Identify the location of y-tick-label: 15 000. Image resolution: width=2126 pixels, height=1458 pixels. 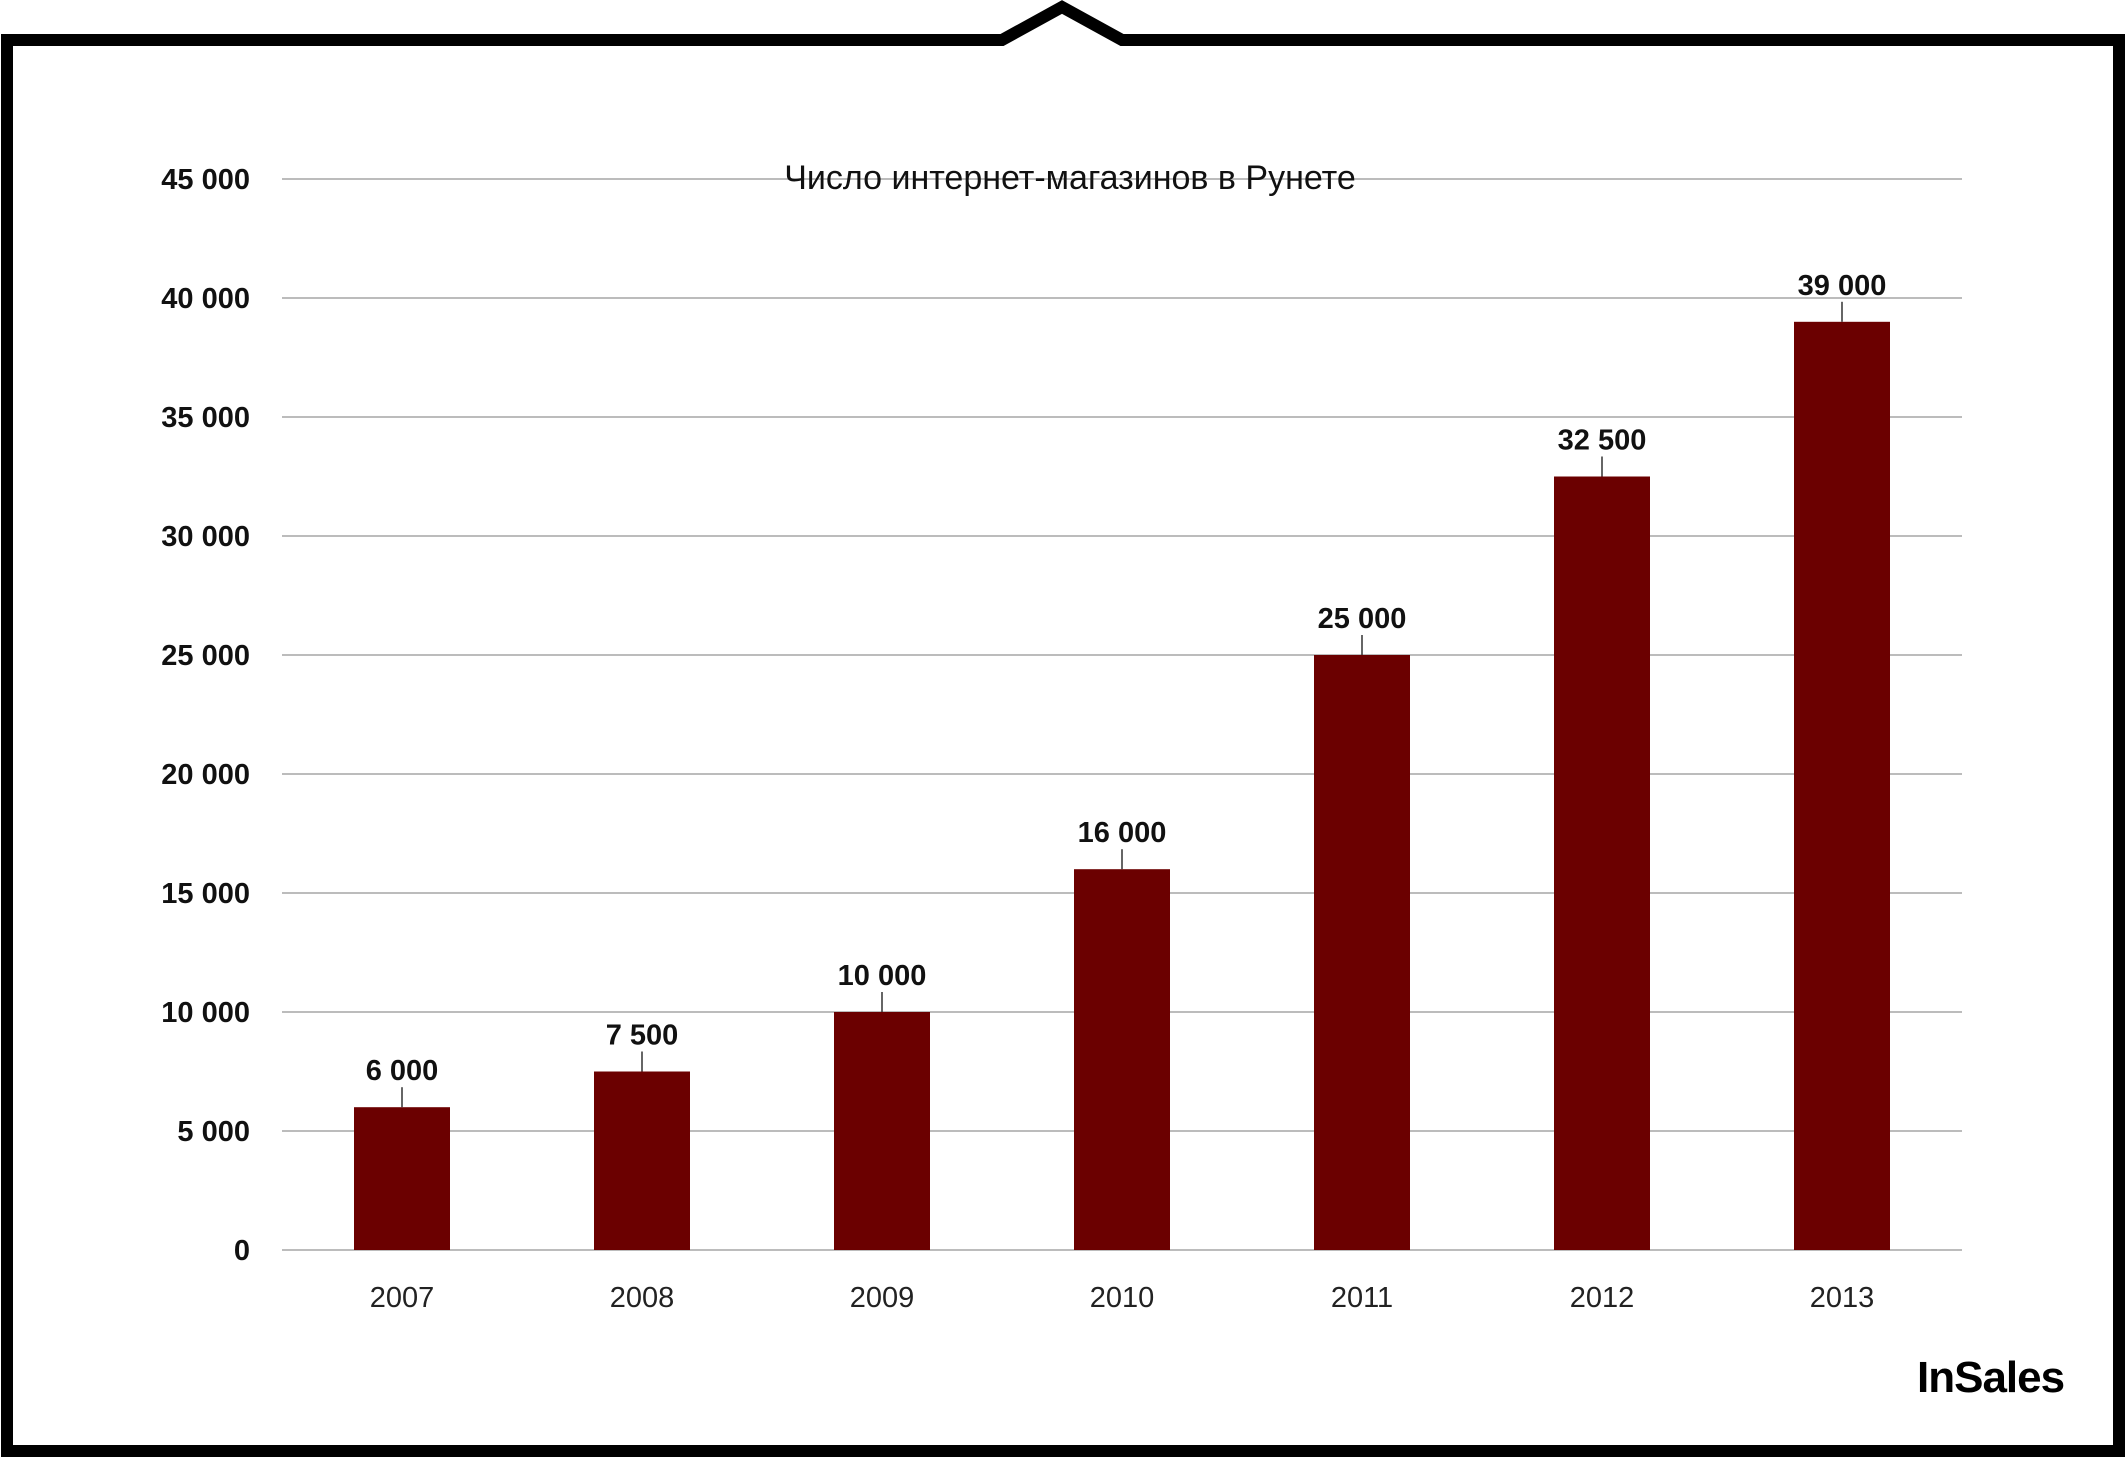
(205, 894).